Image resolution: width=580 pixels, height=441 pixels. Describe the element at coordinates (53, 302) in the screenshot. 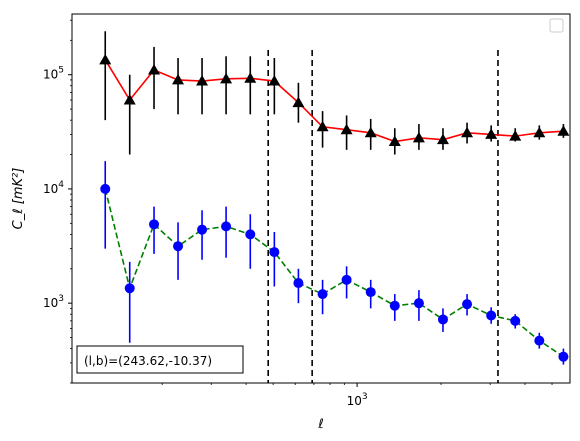

I see `y-tick-label: 10³` at that location.